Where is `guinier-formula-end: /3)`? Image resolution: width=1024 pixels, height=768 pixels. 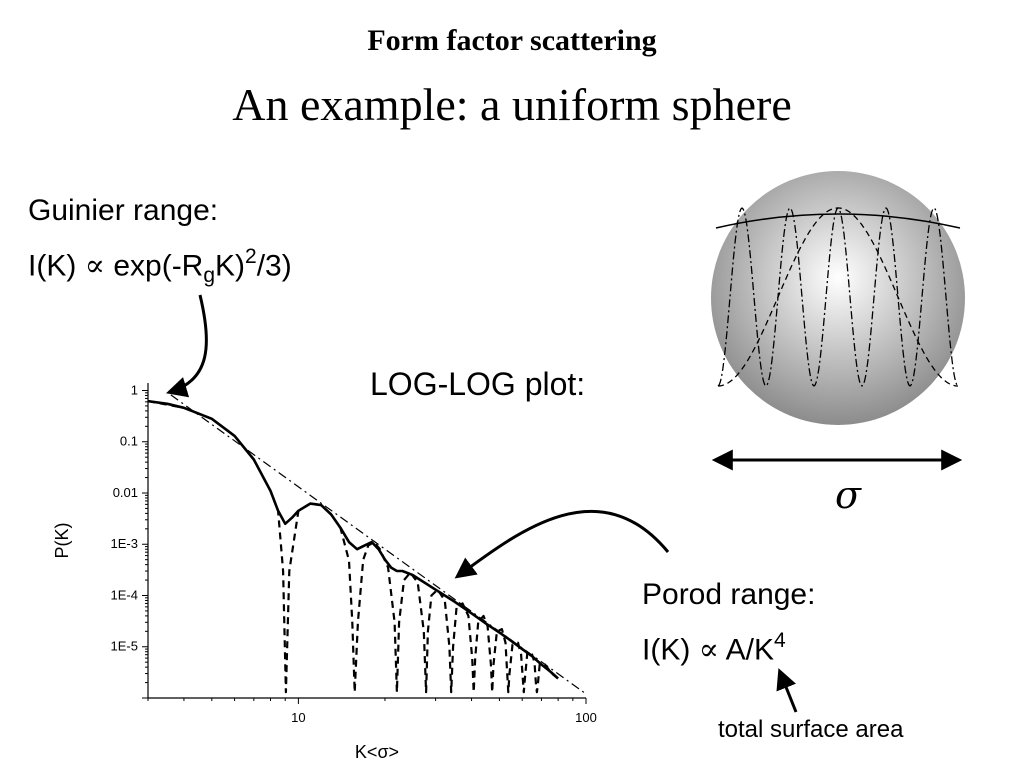
guinier-formula-end: /3) is located at coordinates (274, 266).